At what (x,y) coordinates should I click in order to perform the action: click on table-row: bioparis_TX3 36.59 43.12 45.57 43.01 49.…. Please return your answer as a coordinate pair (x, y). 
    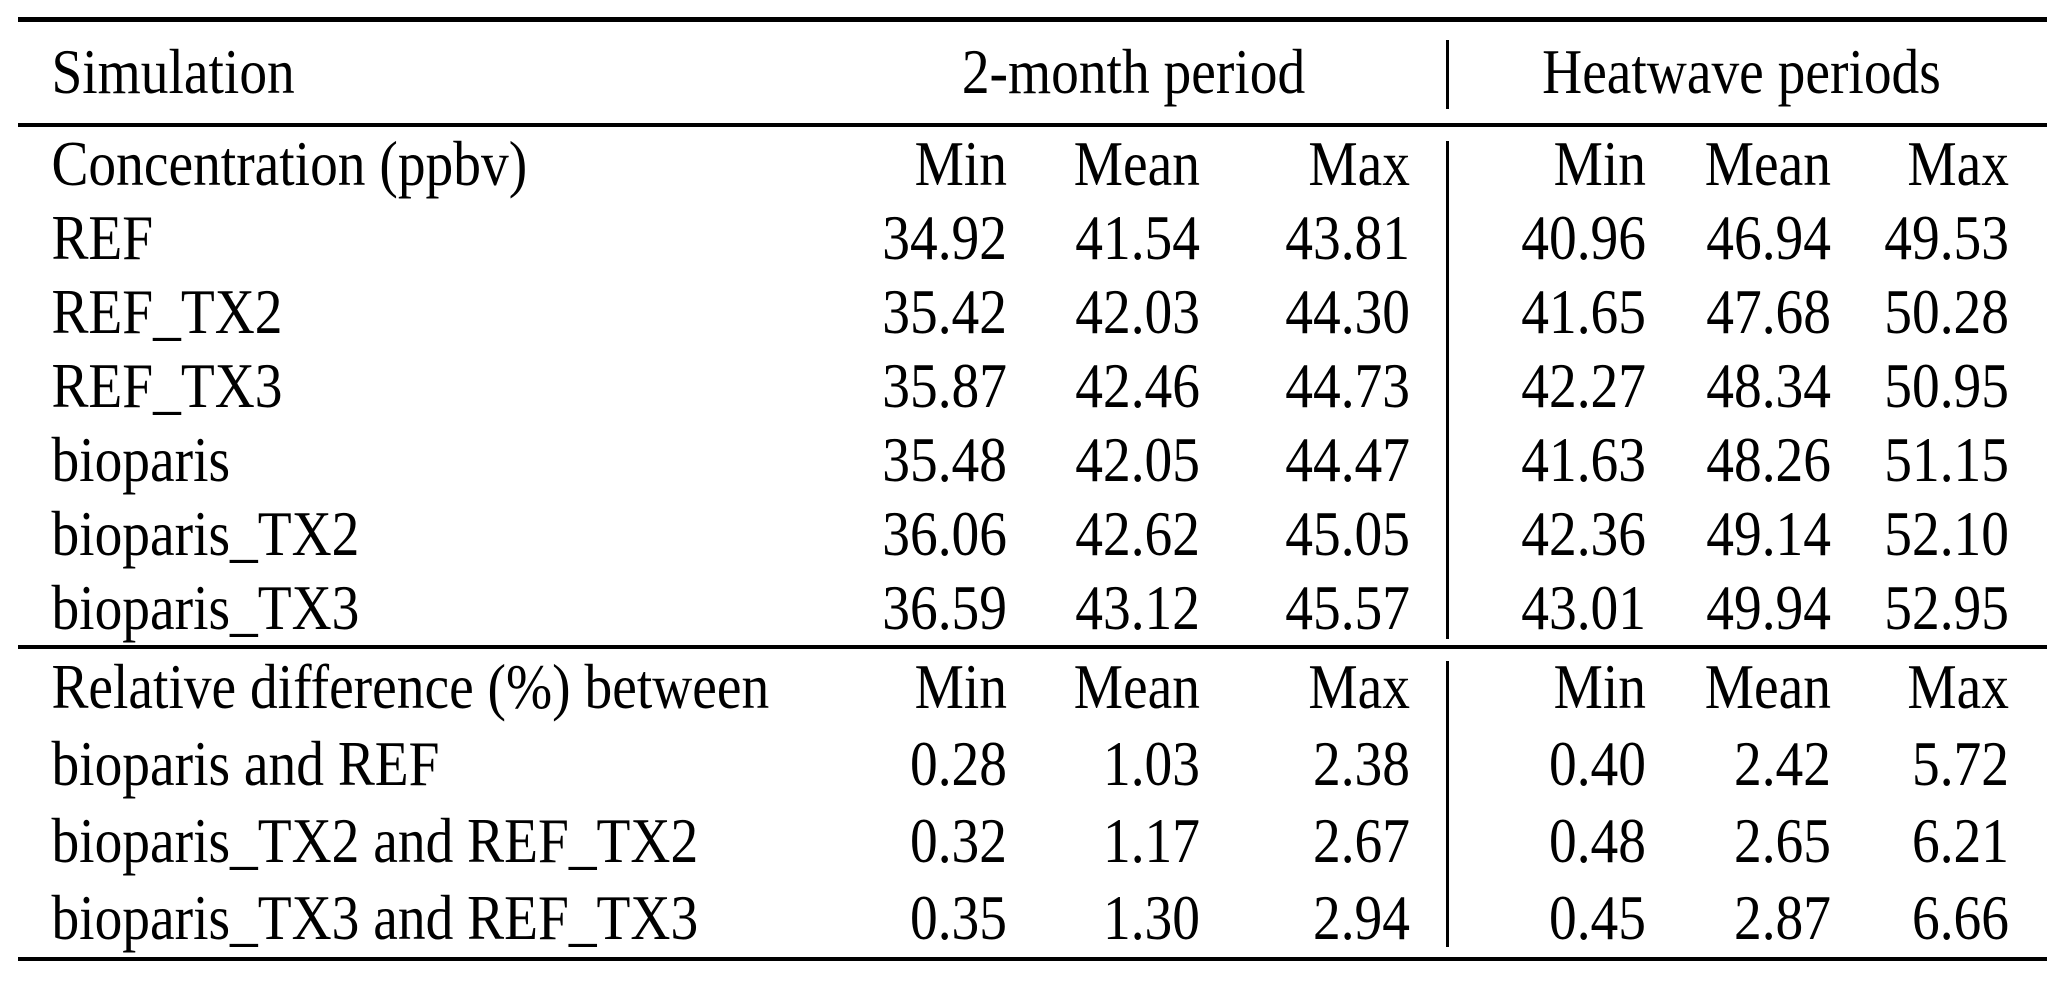
    Looking at the image, I should click on (1032, 608).